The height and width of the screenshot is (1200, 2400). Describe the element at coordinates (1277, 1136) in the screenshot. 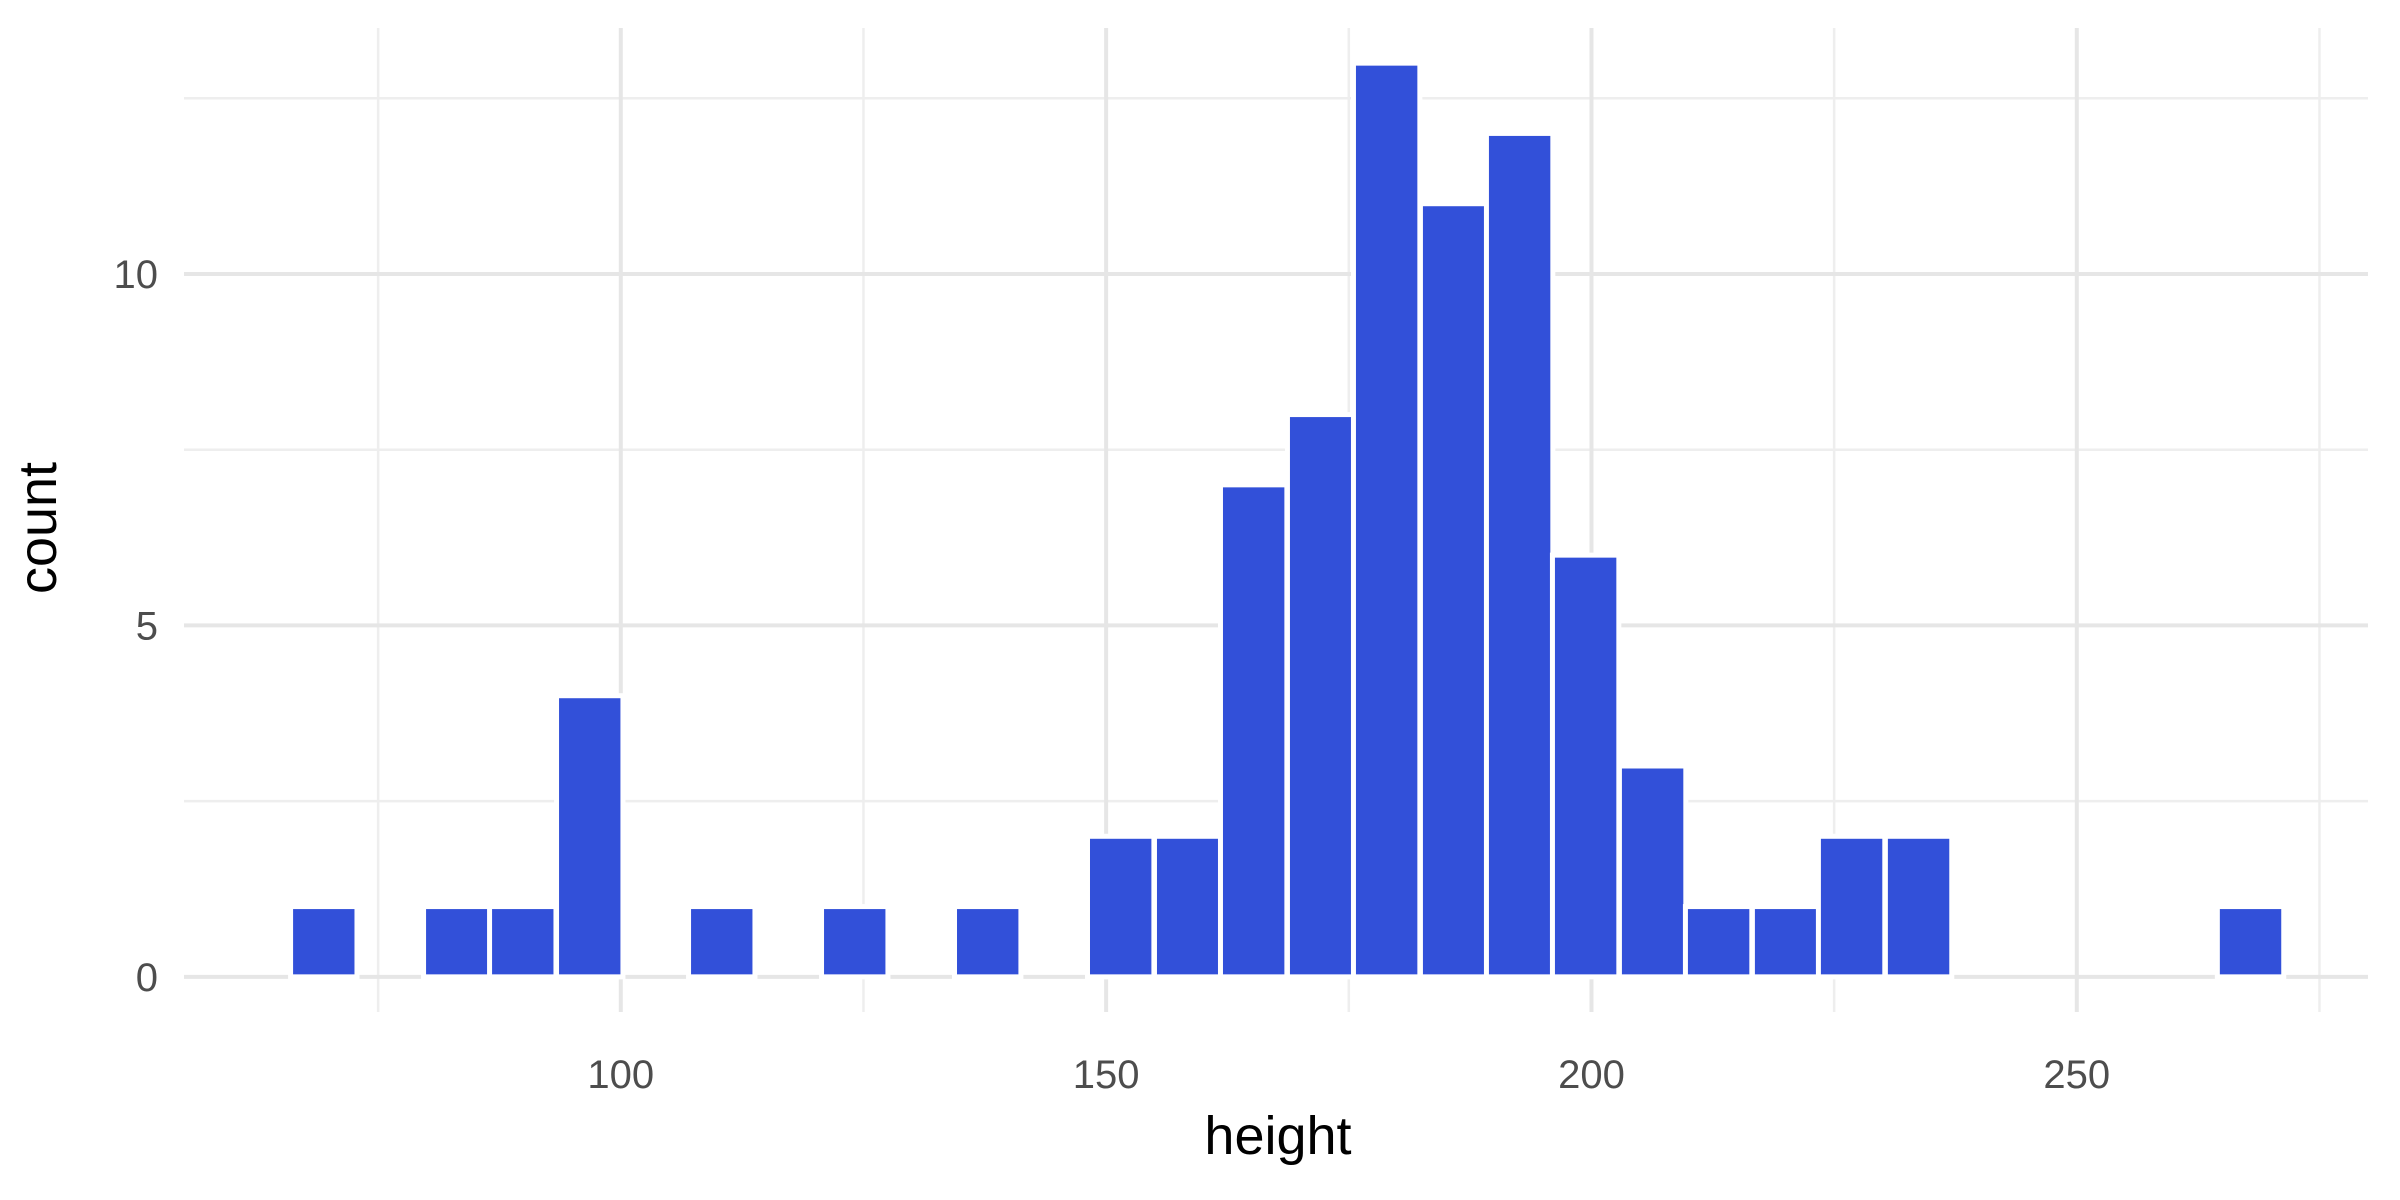

I see `x-axis-title: height` at that location.